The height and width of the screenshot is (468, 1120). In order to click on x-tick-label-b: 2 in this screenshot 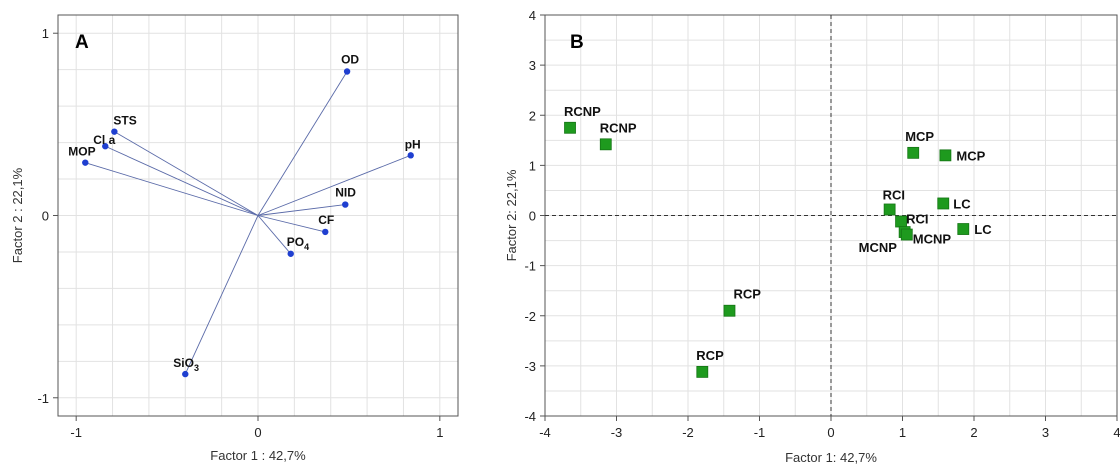, I will do `click(973, 432)`.